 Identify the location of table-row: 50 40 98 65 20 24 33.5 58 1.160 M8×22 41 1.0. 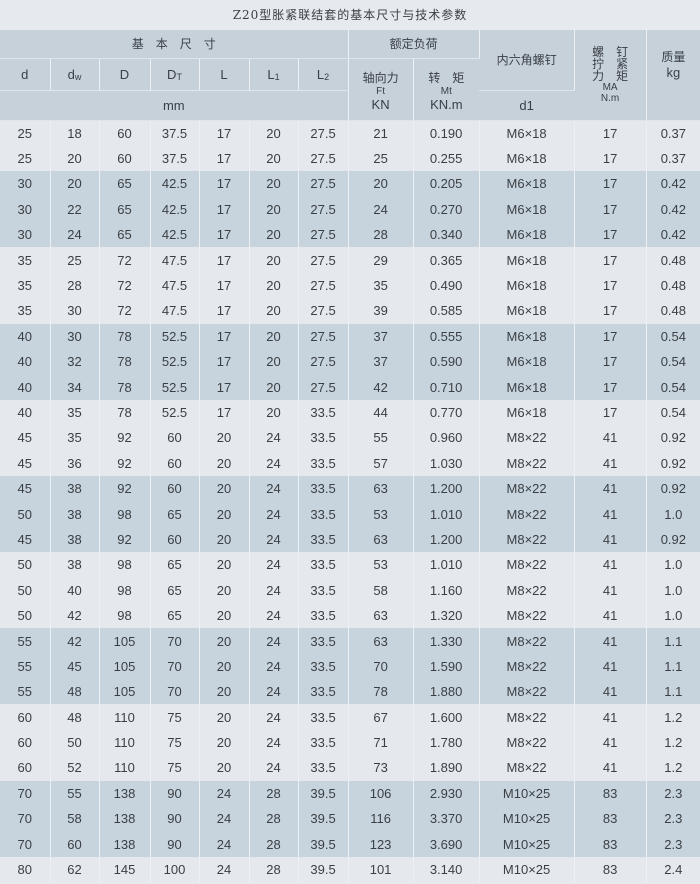
(350, 590).